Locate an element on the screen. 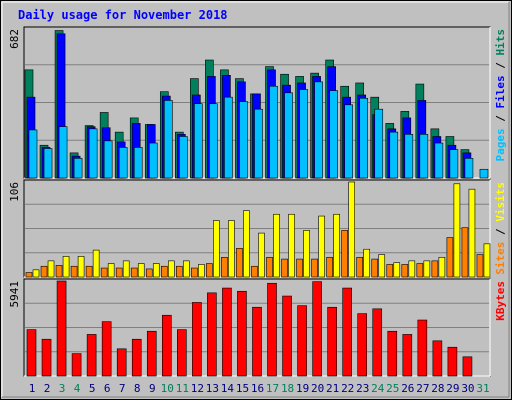  x-tick-label-day-29: 29 is located at coordinates (452, 388).